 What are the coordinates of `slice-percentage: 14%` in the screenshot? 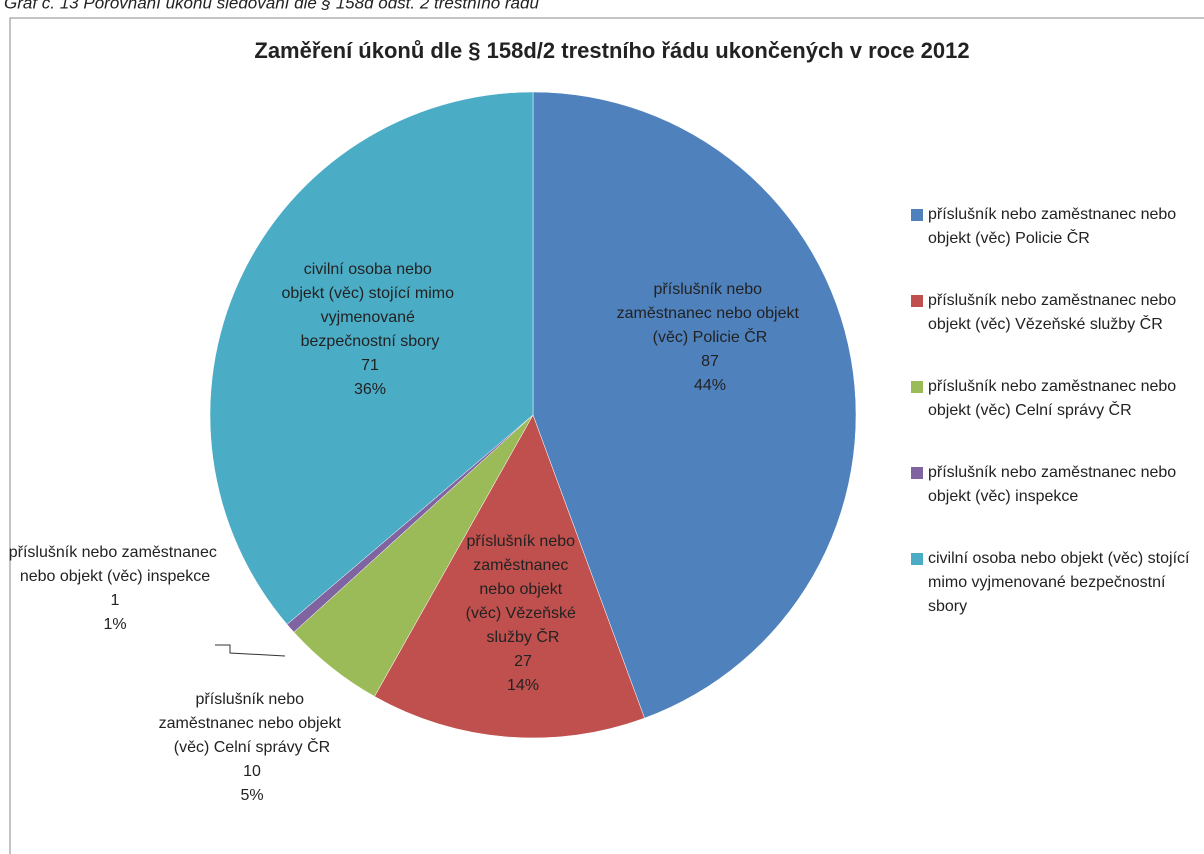 It's located at (523, 685).